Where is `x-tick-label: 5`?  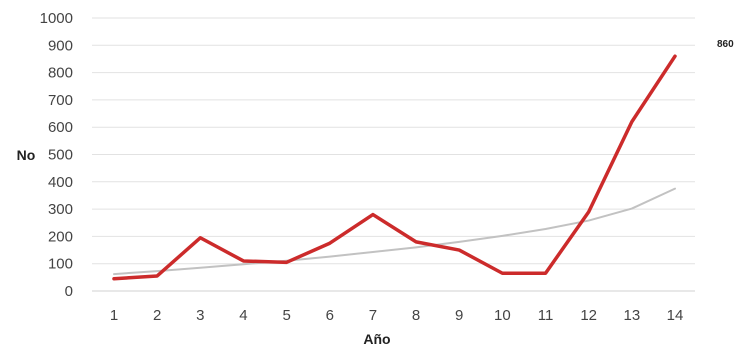
x-tick-label: 5 is located at coordinates (286, 315).